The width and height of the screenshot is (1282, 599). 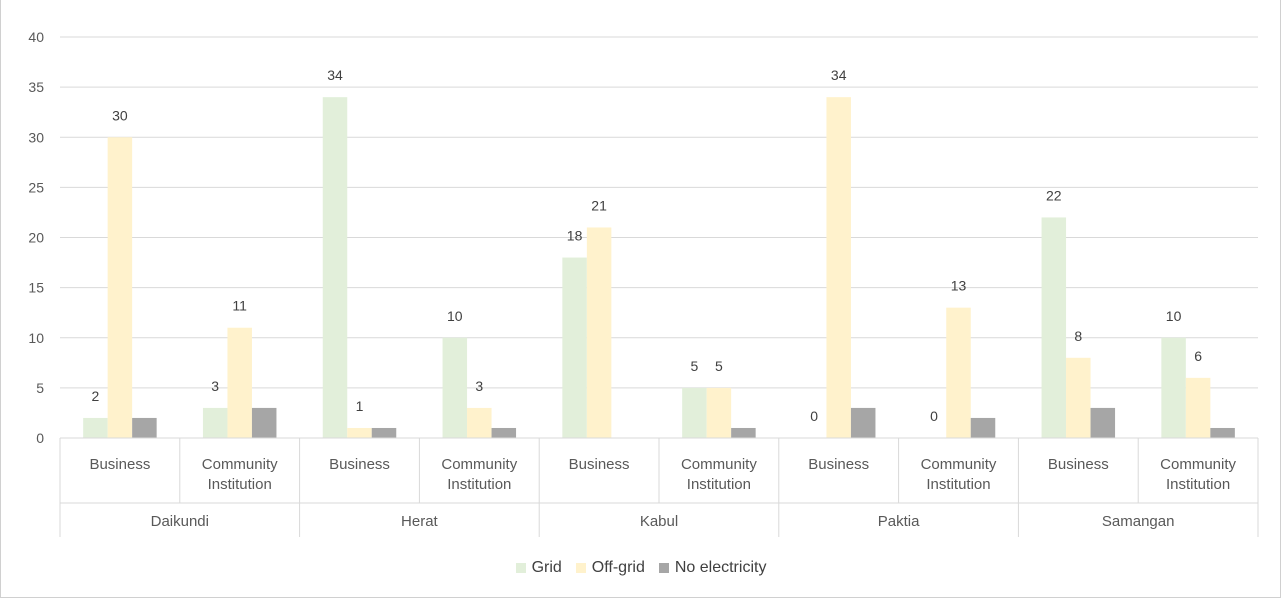 I want to click on data-label: 8, so click(x=1078, y=336).